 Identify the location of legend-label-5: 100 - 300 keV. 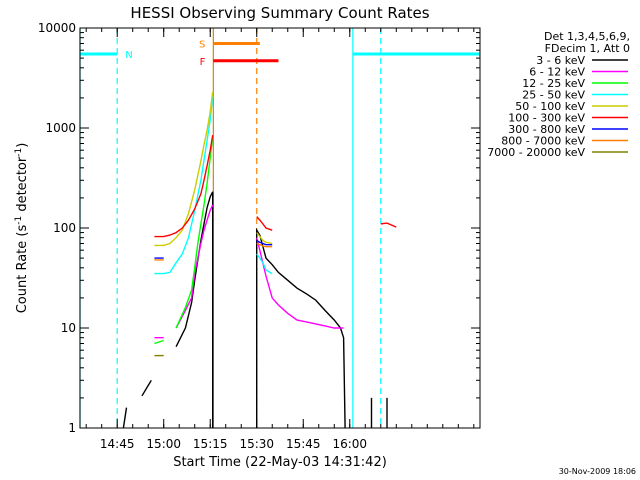
(546, 118).